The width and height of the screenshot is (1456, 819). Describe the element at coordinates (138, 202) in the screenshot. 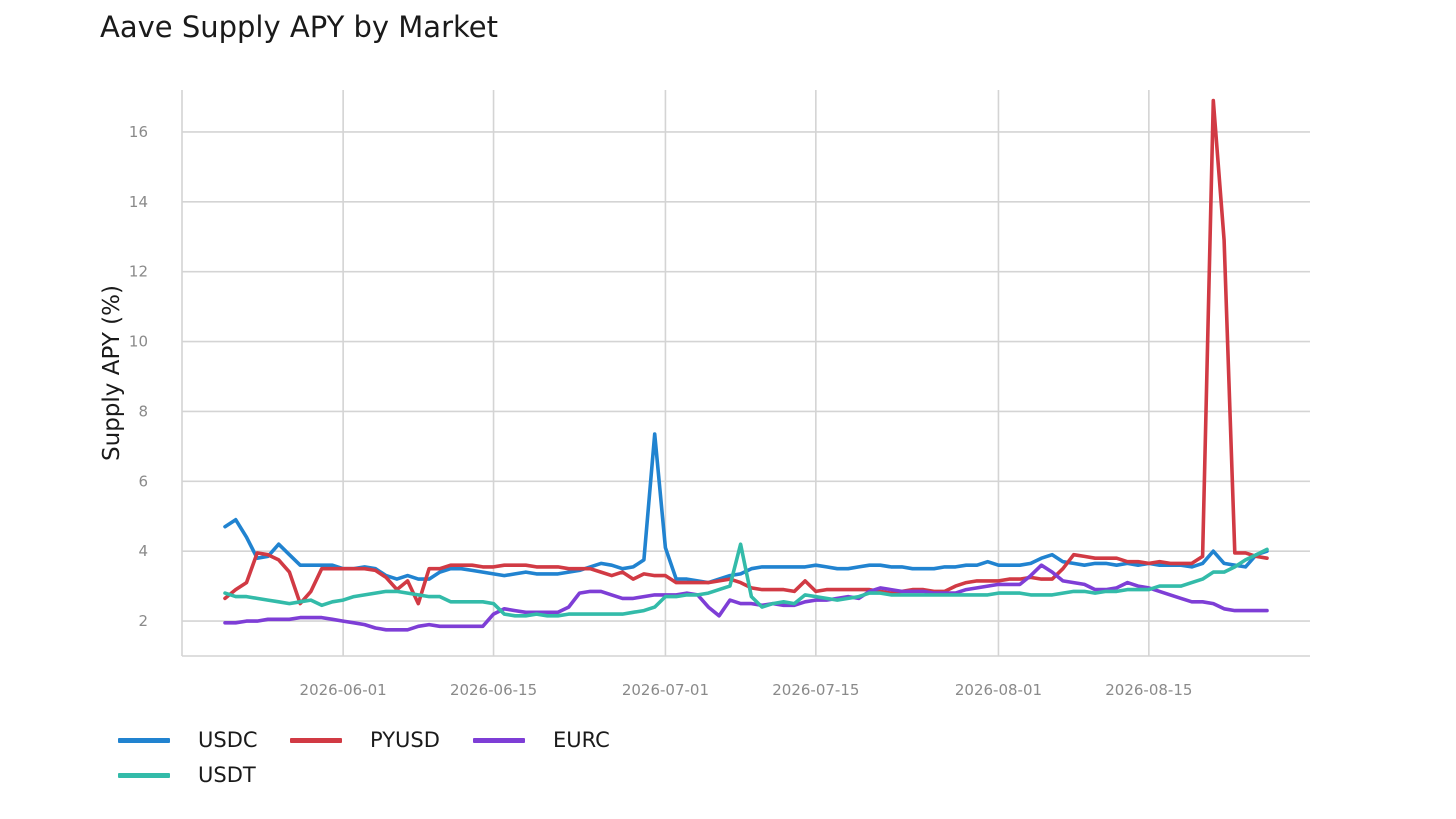

I see `y-tick-label: 14` at that location.